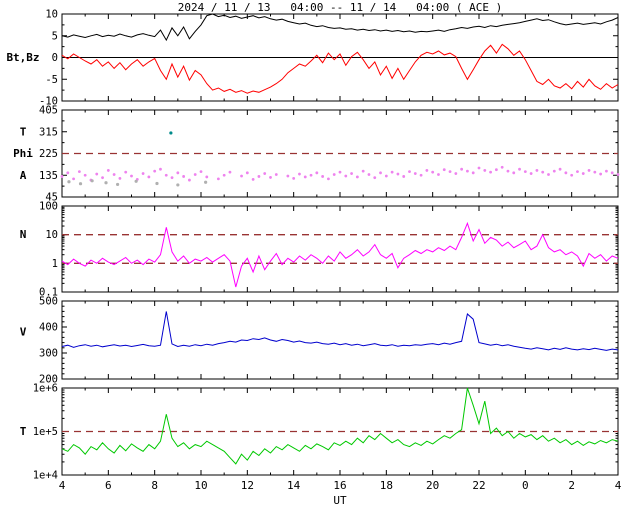 The height and width of the screenshot is (512, 640). Describe the element at coordinates (23, 332) in the screenshot. I see `svg-text: V` at that location.